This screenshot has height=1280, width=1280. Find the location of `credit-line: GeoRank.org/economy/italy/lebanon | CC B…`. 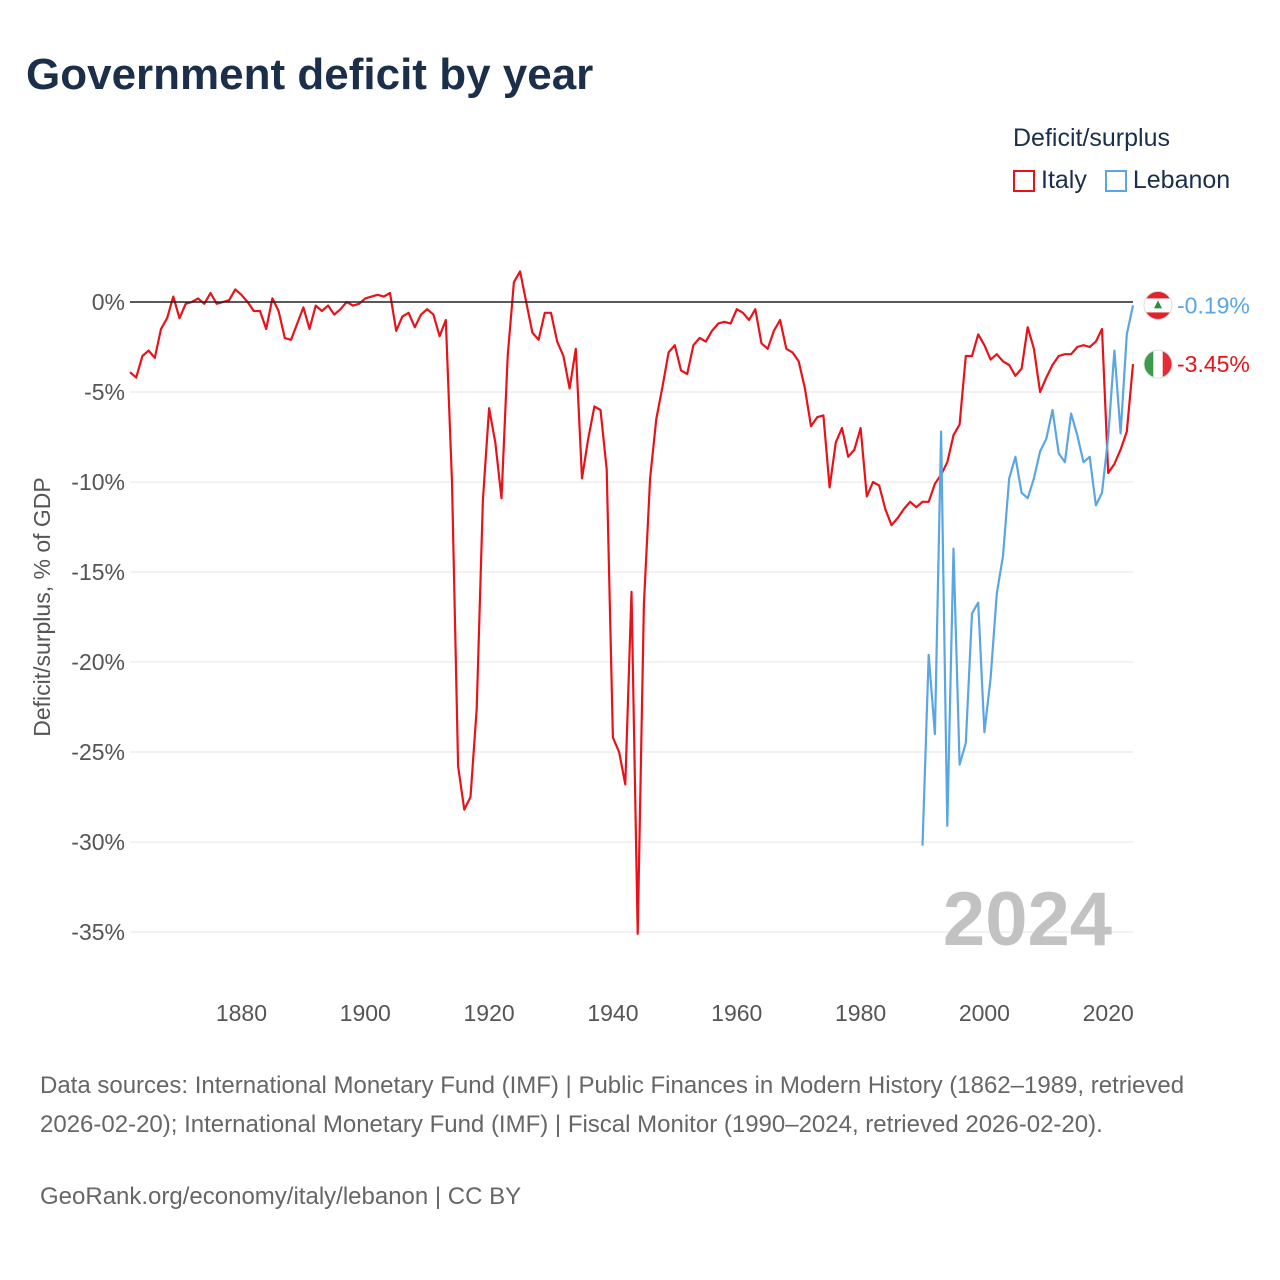

credit-line: GeoRank.org/economy/italy/lebanon | CC B… is located at coordinates (281, 1196).